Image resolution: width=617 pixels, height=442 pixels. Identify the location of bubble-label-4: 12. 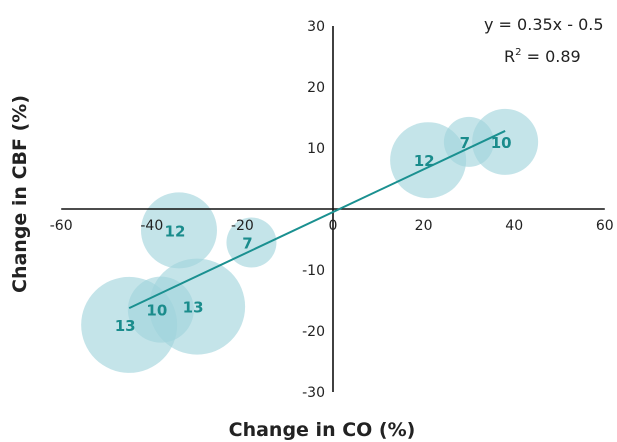
(175, 231).